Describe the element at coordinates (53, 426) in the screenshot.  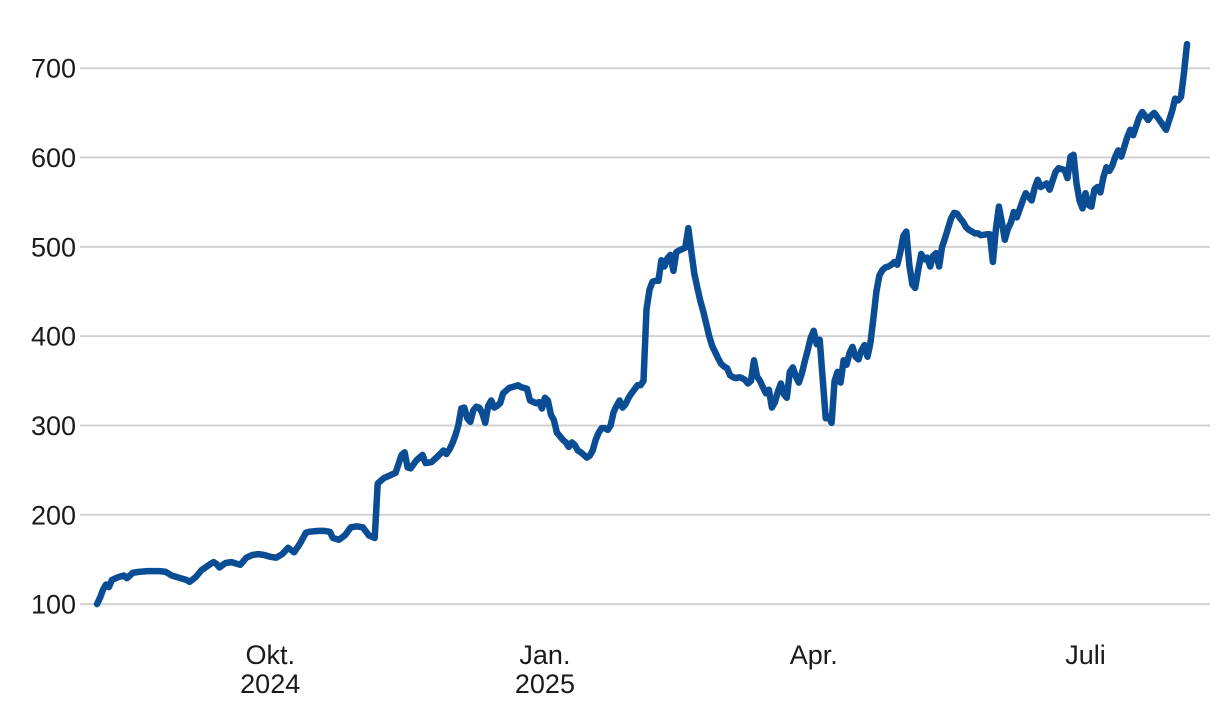
I see `y-tick-label-300: 300` at that location.